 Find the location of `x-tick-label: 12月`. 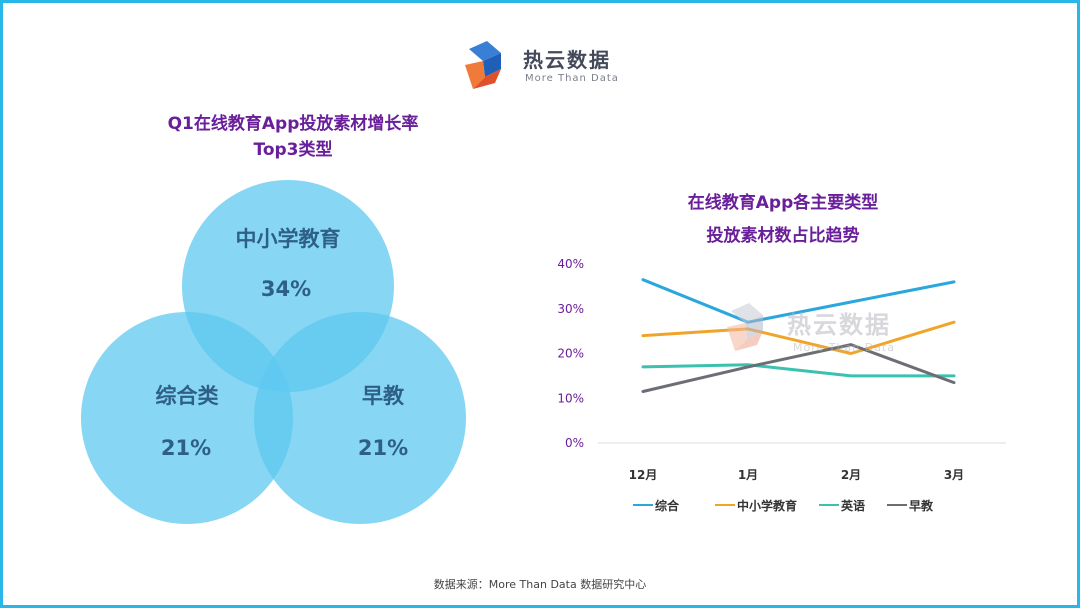

x-tick-label: 12月 is located at coordinates (643, 475).